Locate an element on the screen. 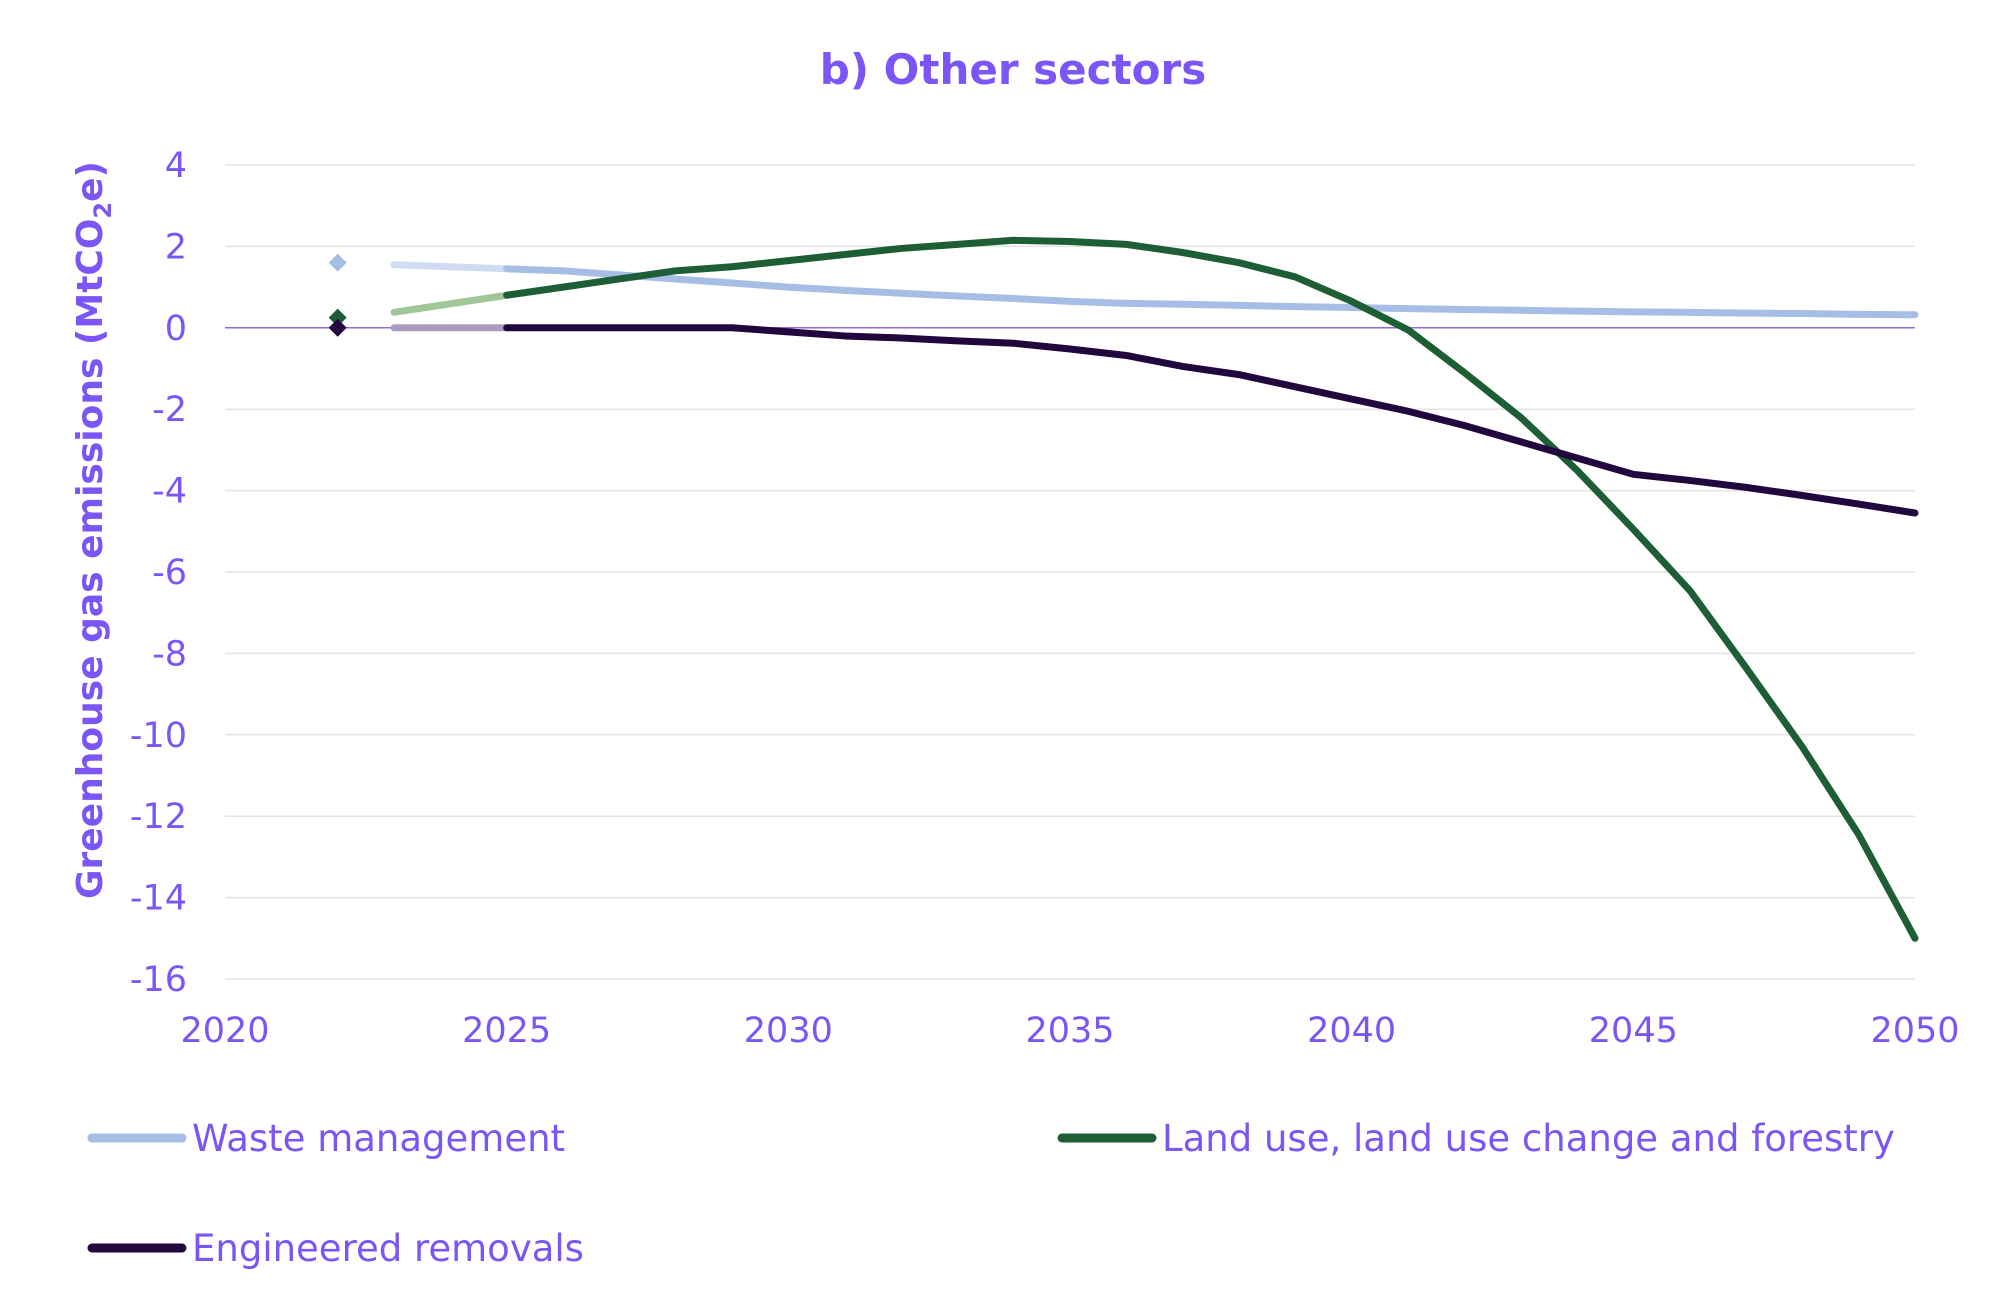 The image size is (2013, 1300). chart-title: b) Other sectors is located at coordinates (1013, 69).